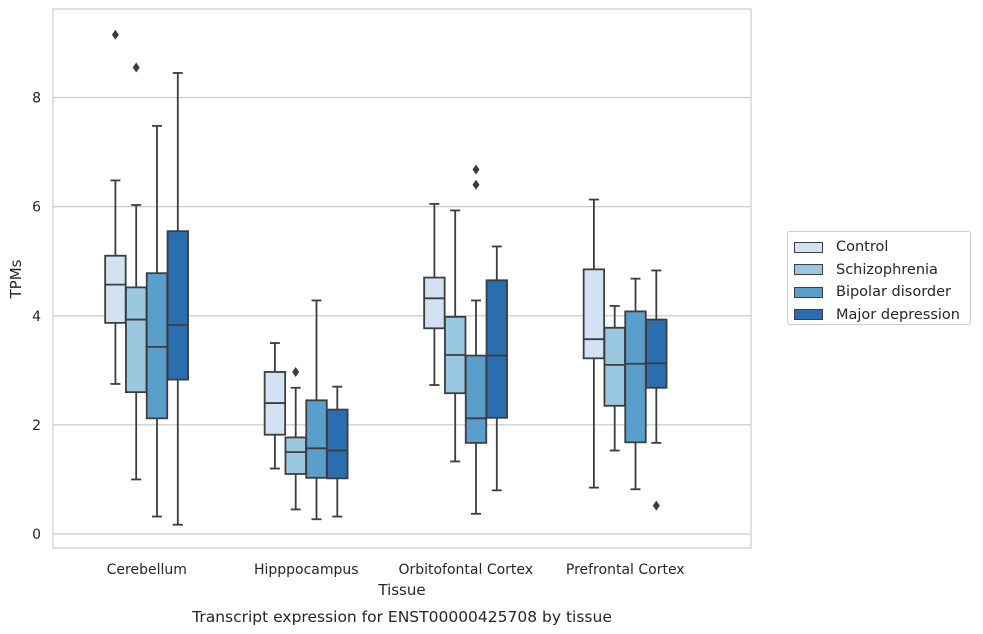  Describe the element at coordinates (36, 99) in the screenshot. I see `y-tick-label: 8` at that location.